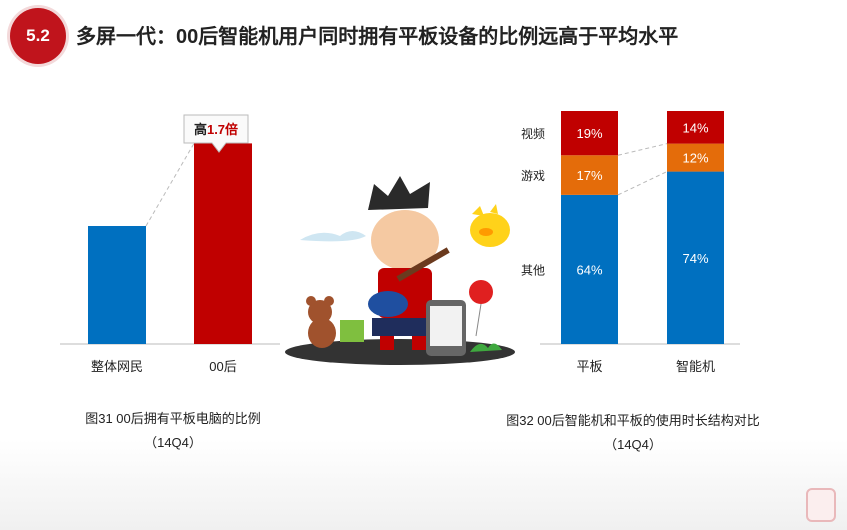 This screenshot has height=530, width=847. I want to click on section-number: 5.2, so click(38, 35).